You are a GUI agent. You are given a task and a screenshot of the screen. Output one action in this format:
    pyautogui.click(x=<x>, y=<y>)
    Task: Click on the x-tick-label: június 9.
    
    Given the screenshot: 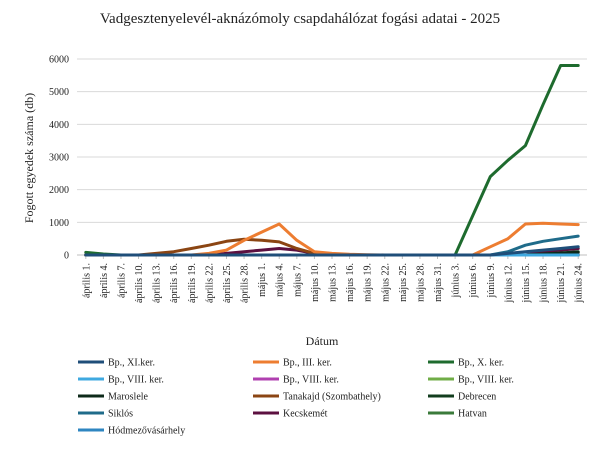 What is the action you would take?
    pyautogui.click(x=491, y=280)
    